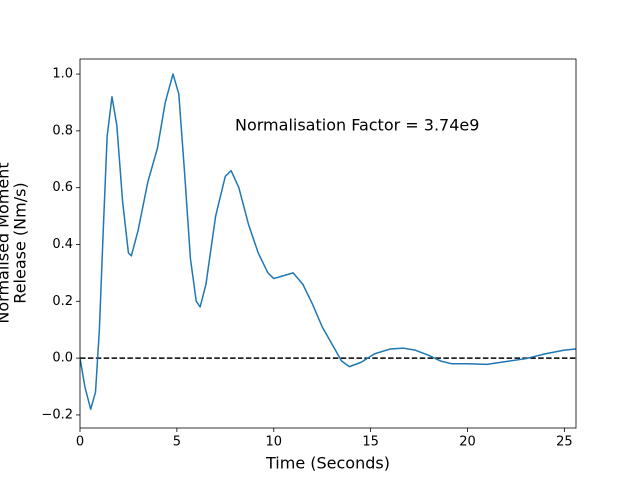 The image size is (640, 480). I want to click on annotation: Normalisation Factor = 3.74e9, so click(357, 125).